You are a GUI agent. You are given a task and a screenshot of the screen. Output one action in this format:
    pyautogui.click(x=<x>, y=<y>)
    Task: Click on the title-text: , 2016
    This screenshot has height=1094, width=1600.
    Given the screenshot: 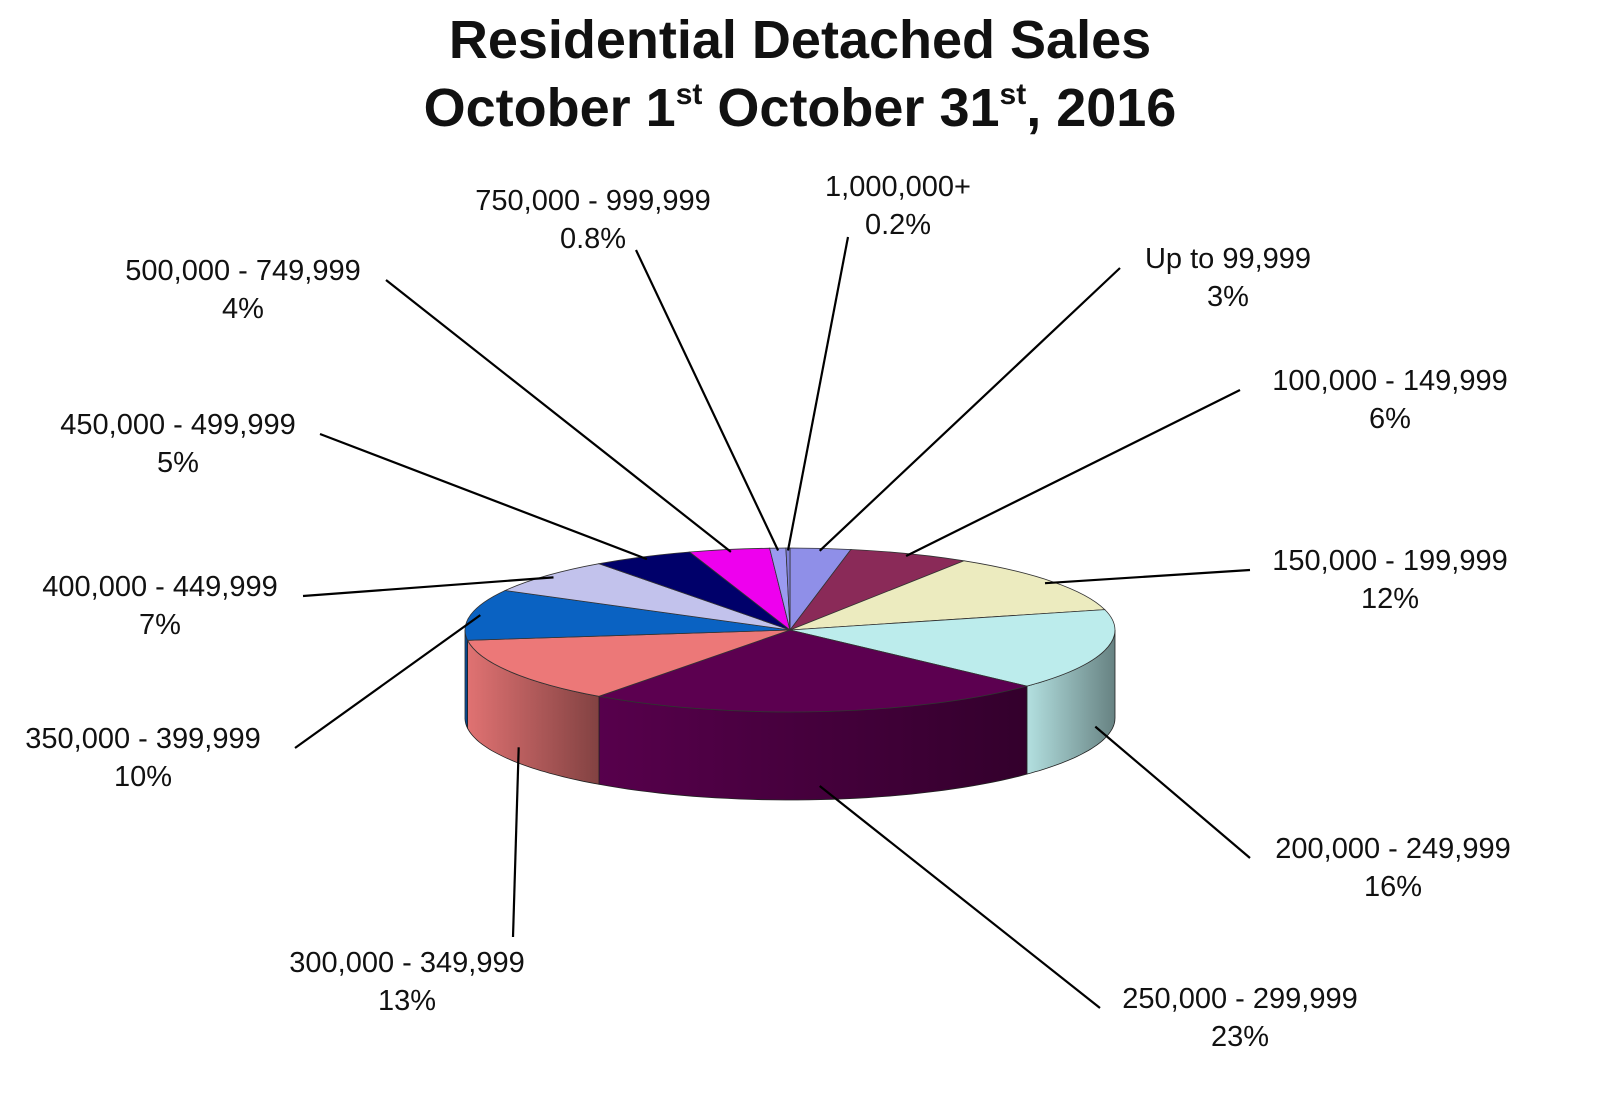 What is the action you would take?
    pyautogui.click(x=1101, y=108)
    